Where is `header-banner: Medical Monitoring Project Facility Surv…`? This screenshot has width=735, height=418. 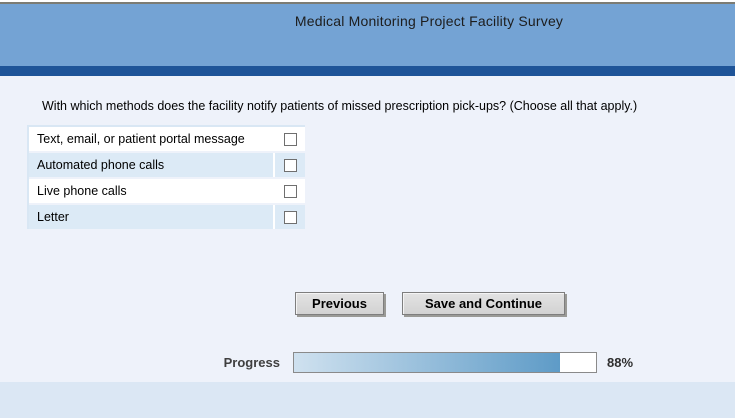 header-banner: Medical Monitoring Project Facility Surv… is located at coordinates (367, 35).